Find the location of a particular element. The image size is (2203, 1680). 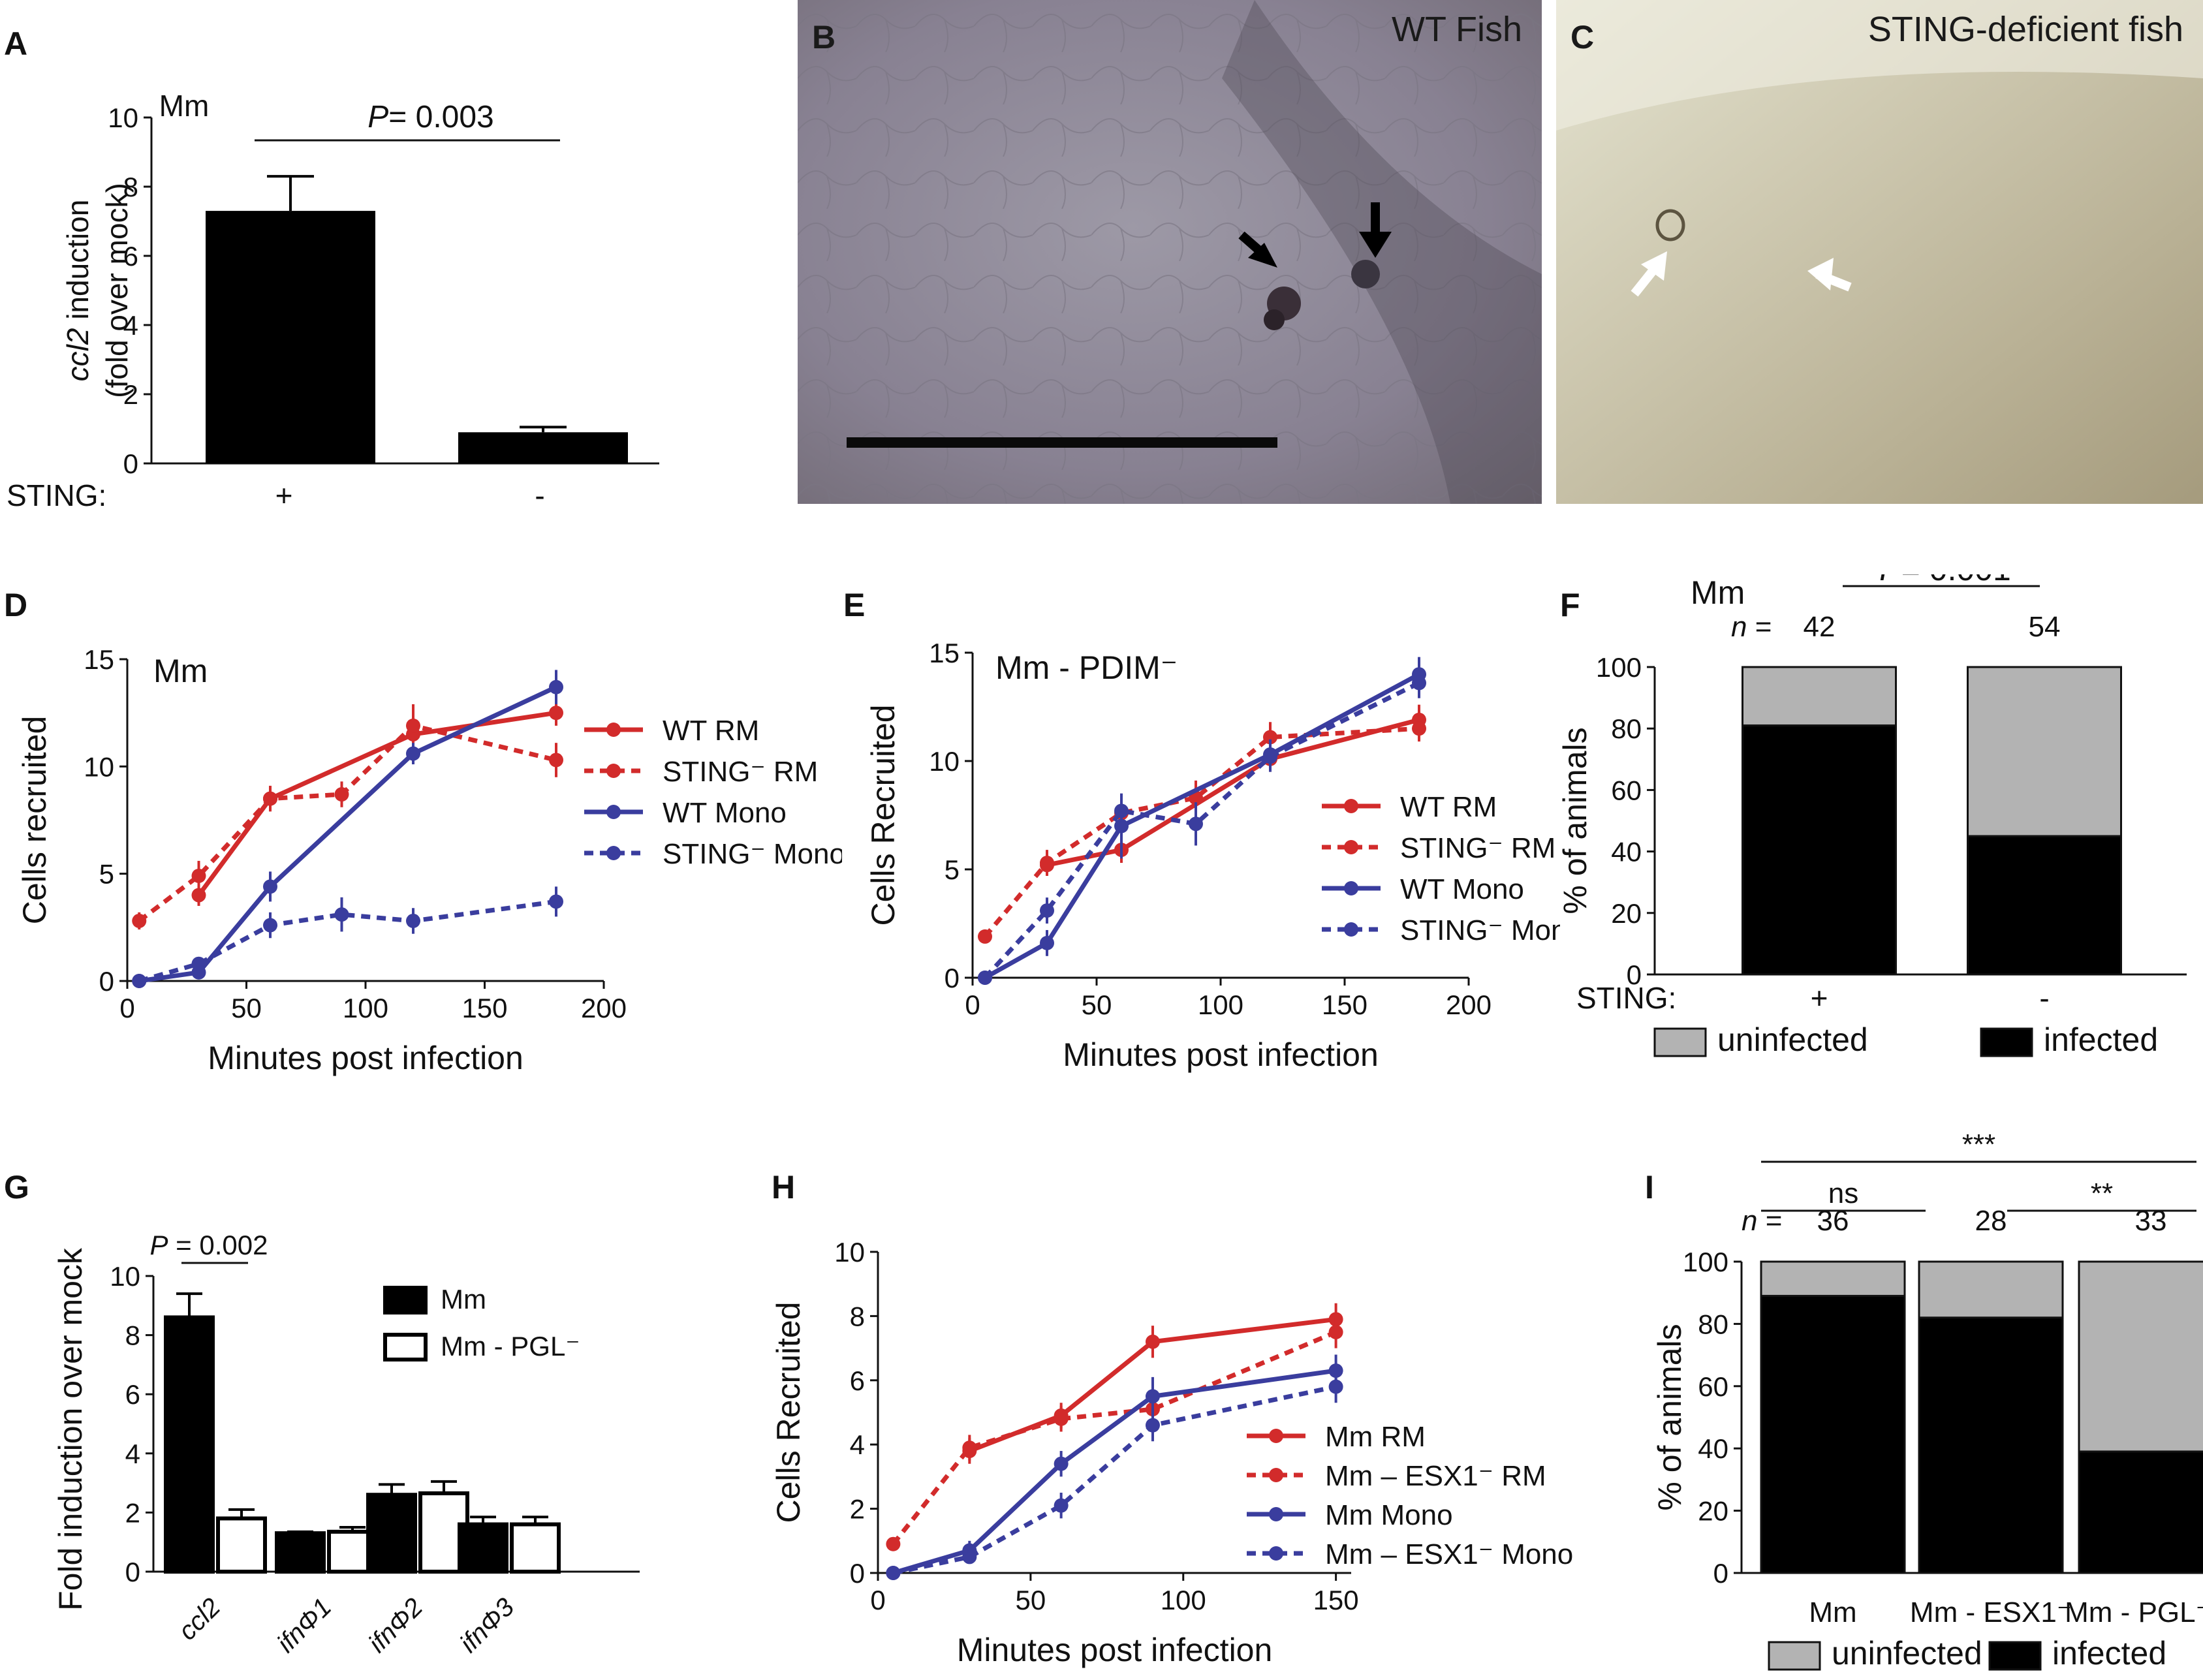

f-title: Mm is located at coordinates (1718, 592).